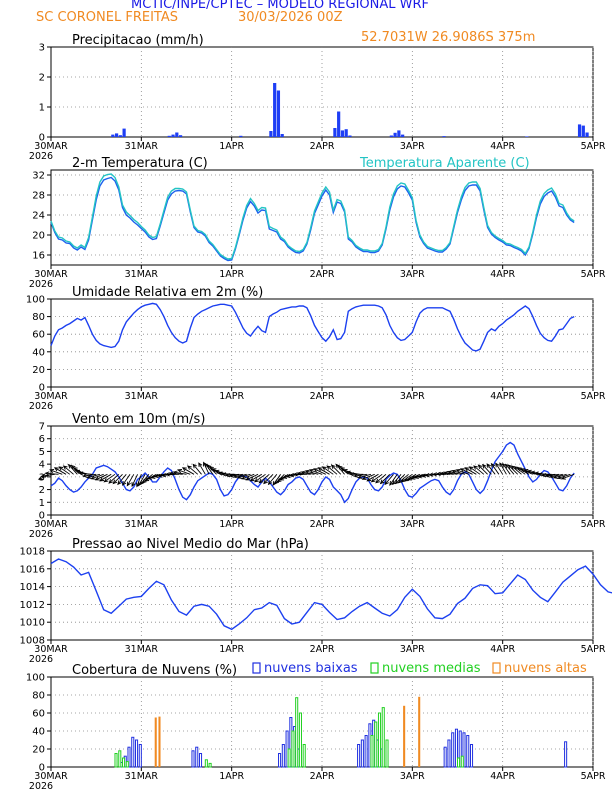 The height and width of the screenshot is (792, 612). I want to click on wind-series-line-vento, so click(312, 472).